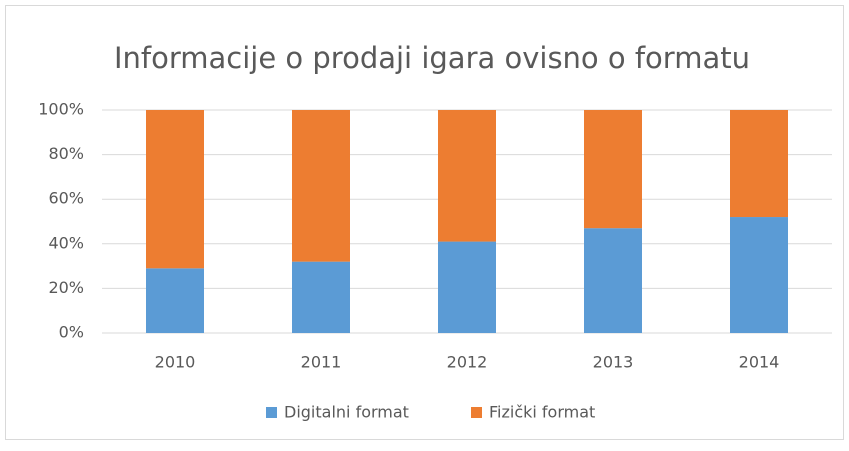  What do you see at coordinates (66, 198) in the screenshot?
I see `y-tick-label: 60%` at bounding box center [66, 198].